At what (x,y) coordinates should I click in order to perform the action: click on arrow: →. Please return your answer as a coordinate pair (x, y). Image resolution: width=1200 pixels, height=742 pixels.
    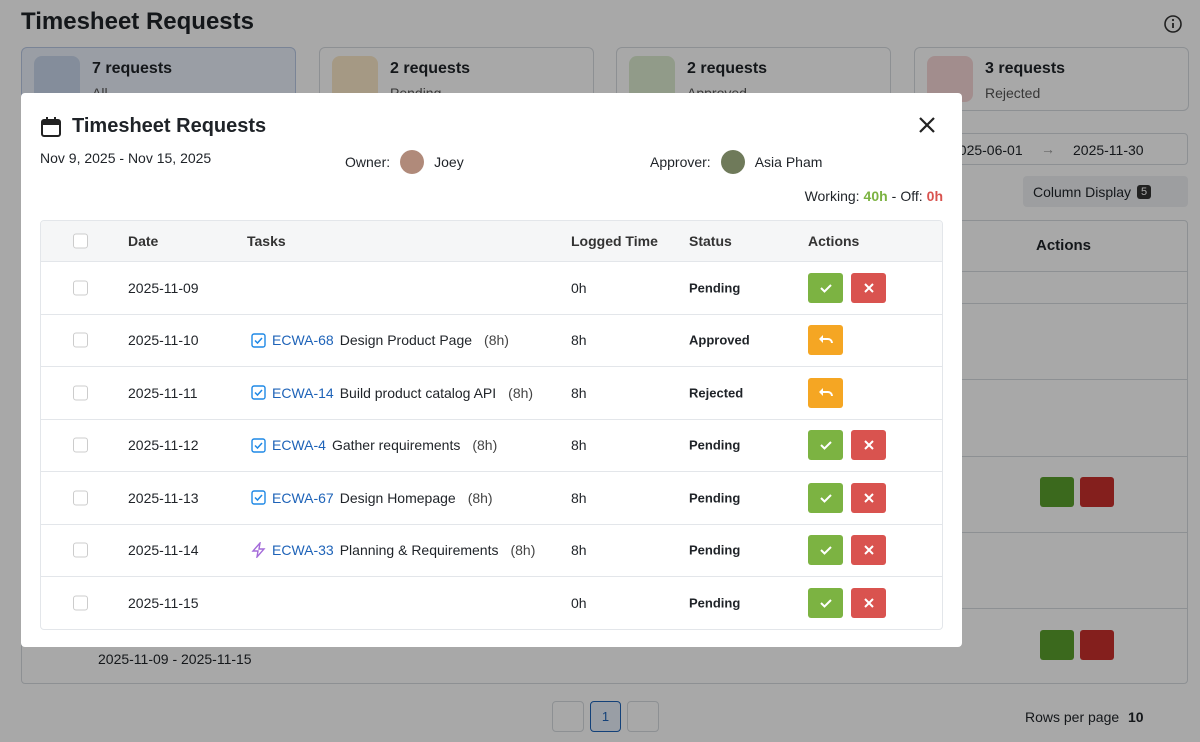
    Looking at the image, I should click on (1048, 149).